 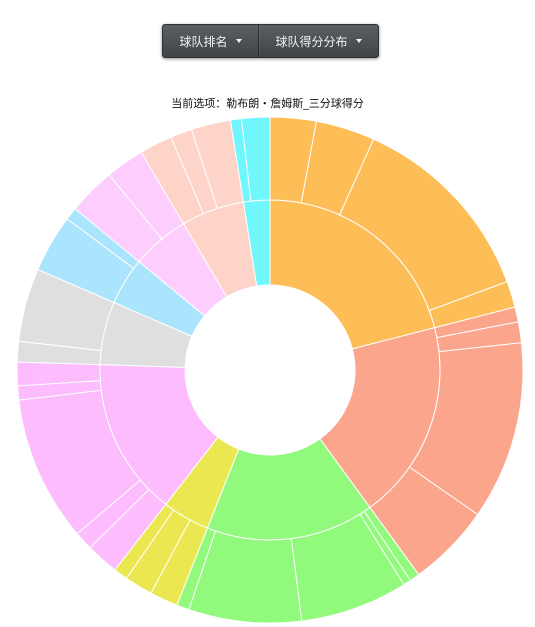 What do you see at coordinates (311, 41) in the screenshot?
I see `team-score-dist-label: 球队得分分布` at bounding box center [311, 41].